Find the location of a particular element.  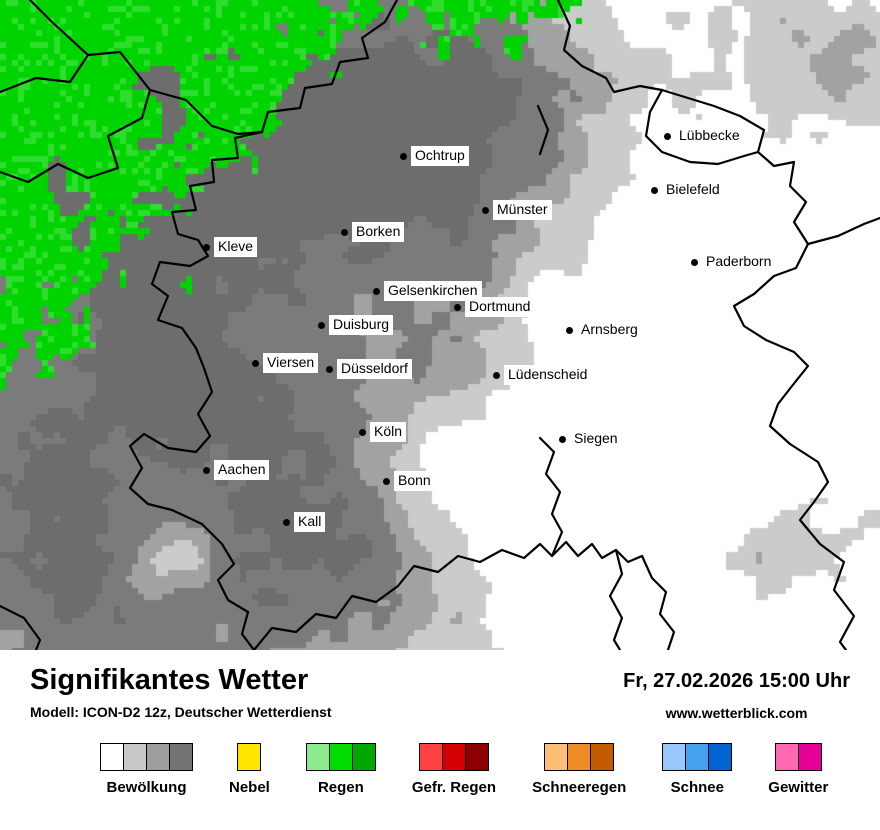

legend-group: Gewitter is located at coordinates (798, 769).